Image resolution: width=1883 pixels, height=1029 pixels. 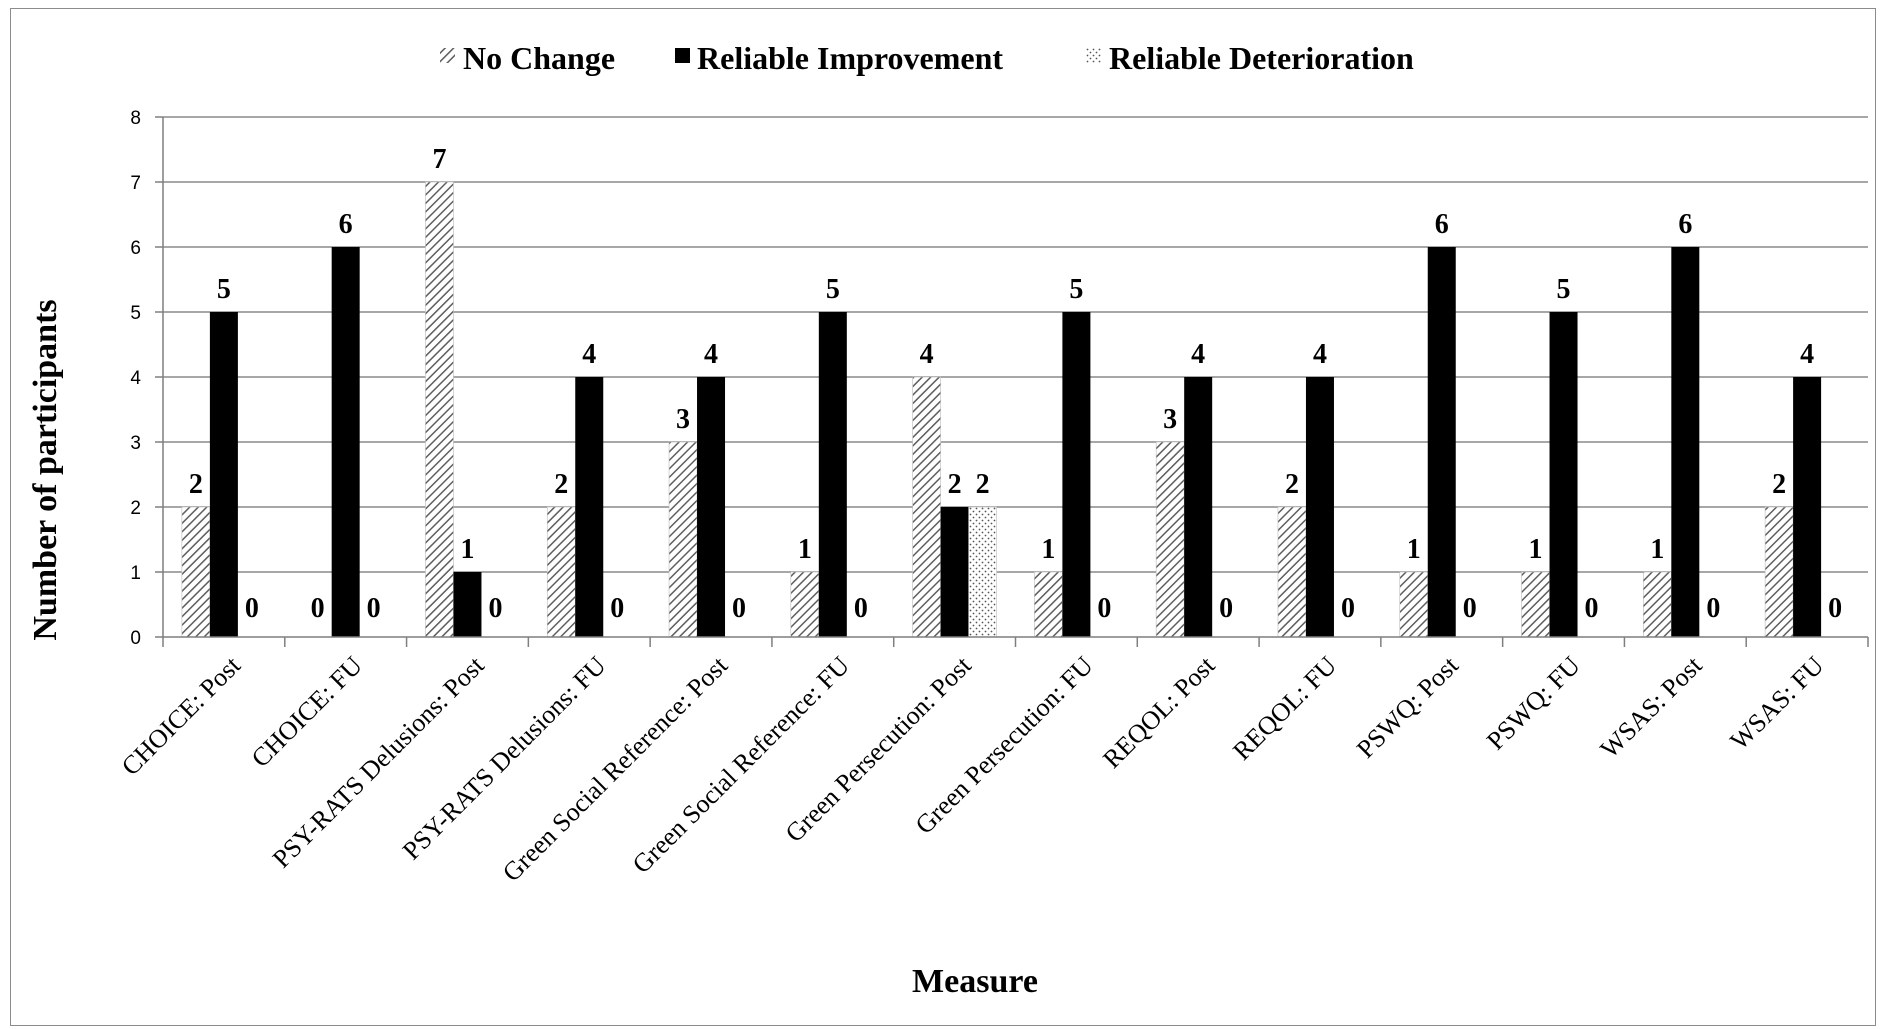 I want to click on legend-swatch-reliable-improvement, so click(x=682, y=55).